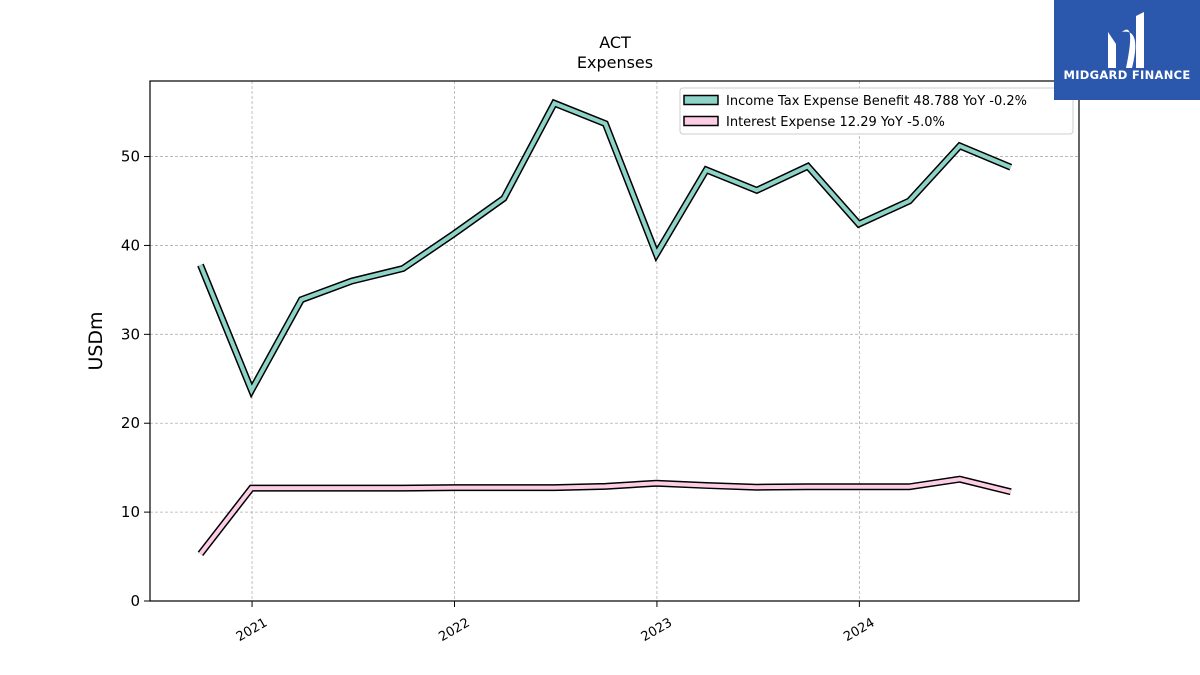  Describe the element at coordinates (135, 379) in the screenshot. I see `y-axis: 0 10 20 30 40 50` at that location.